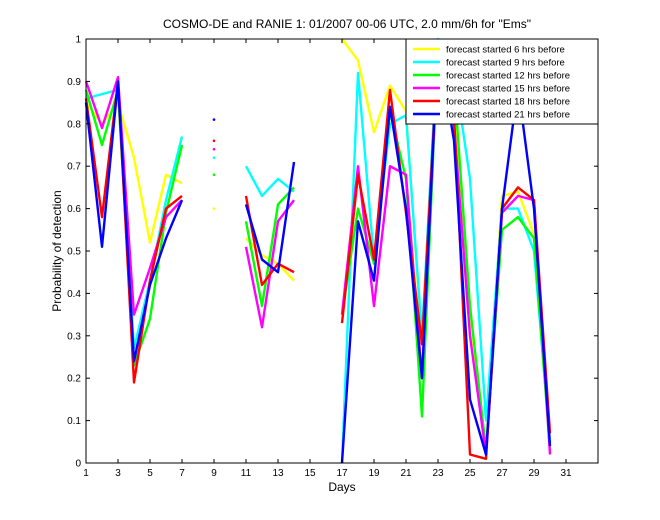  Describe the element at coordinates (566, 473) in the screenshot. I see `x-tick-label: 31` at that location.